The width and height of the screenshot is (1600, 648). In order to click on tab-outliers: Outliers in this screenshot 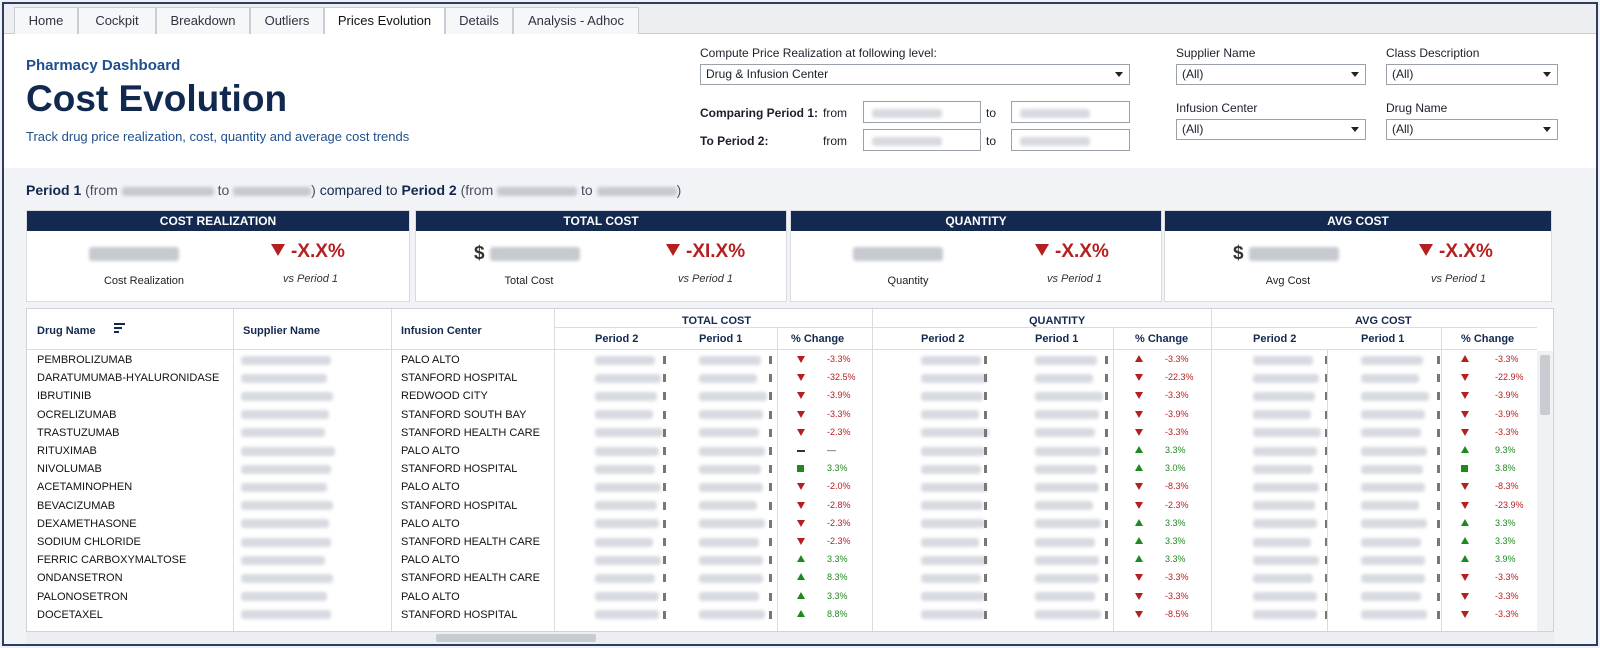, I will do `click(287, 20)`.